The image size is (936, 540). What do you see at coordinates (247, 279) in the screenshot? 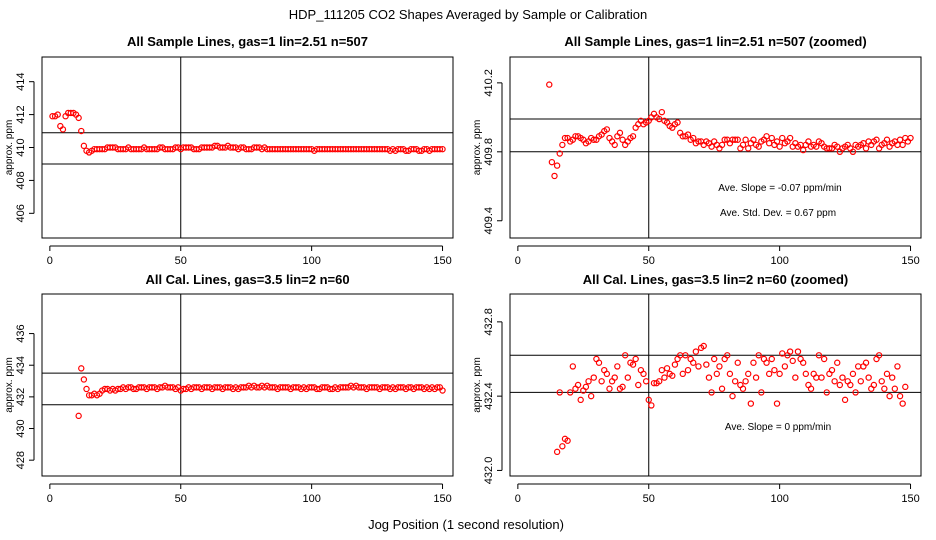
I see `chart-title: All Cal. Lines, gas=3.5 lin=2 n=60` at bounding box center [247, 279].